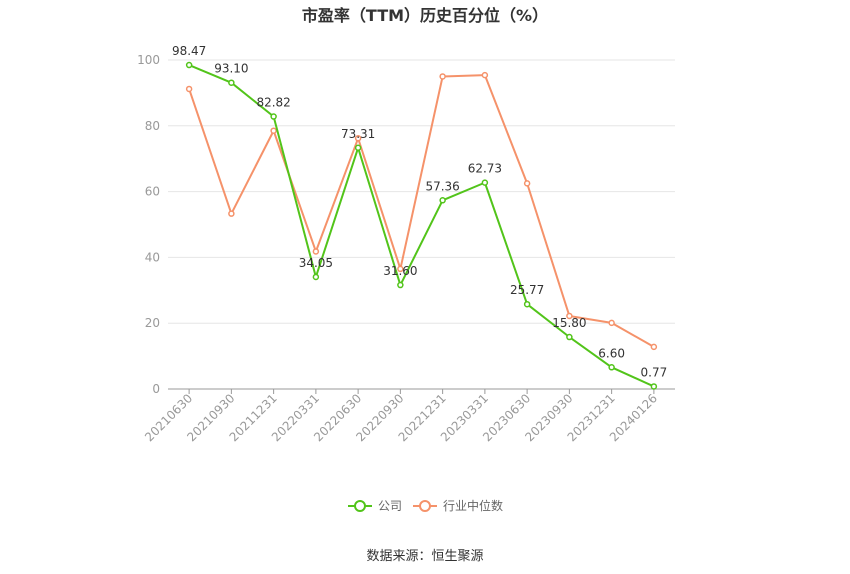 The height and width of the screenshot is (574, 850). Describe the element at coordinates (473, 505) in the screenshot. I see `legend-label-industry: 行业中位数` at that location.